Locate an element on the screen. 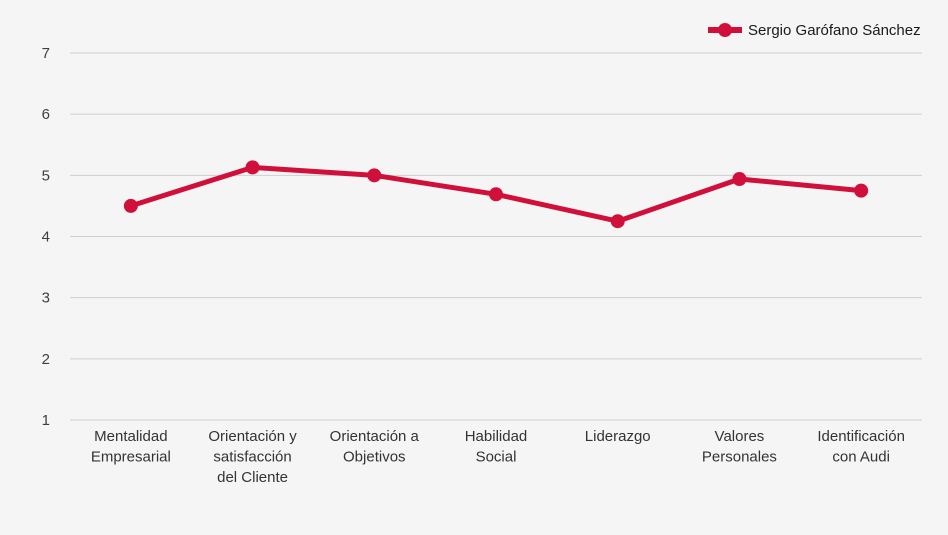 This screenshot has height=535, width=948. y-tick-label: 5 is located at coordinates (46, 175).